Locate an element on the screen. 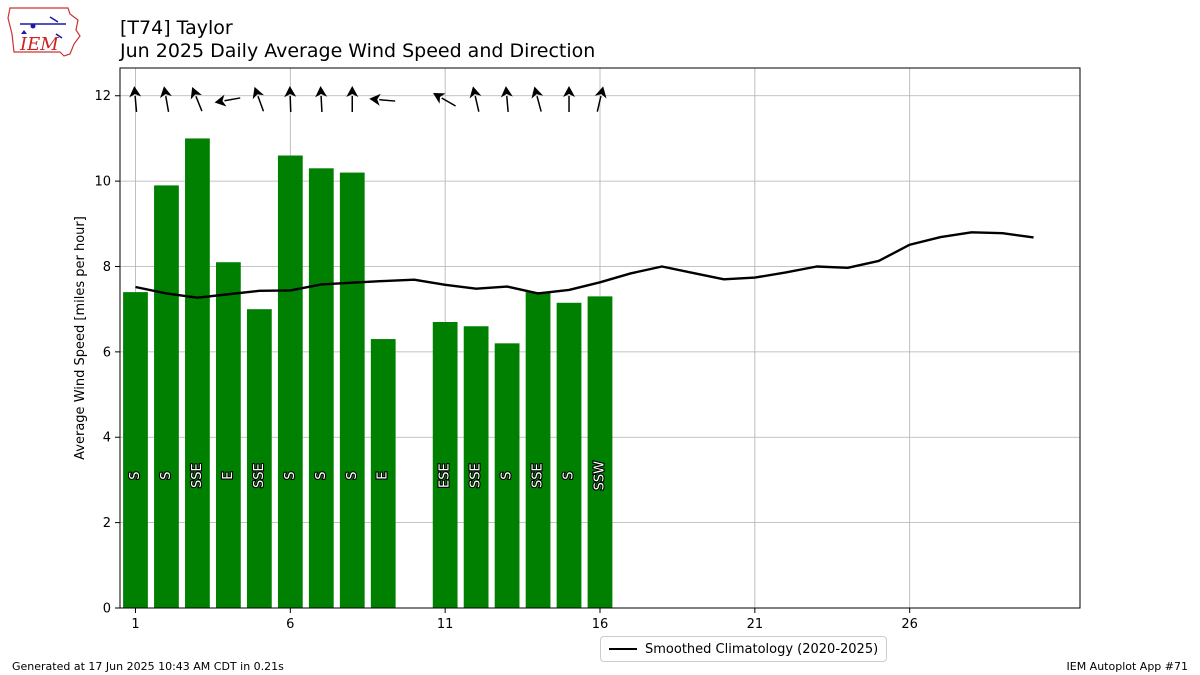  direction-label-day-13: S is located at coordinates (507, 476).